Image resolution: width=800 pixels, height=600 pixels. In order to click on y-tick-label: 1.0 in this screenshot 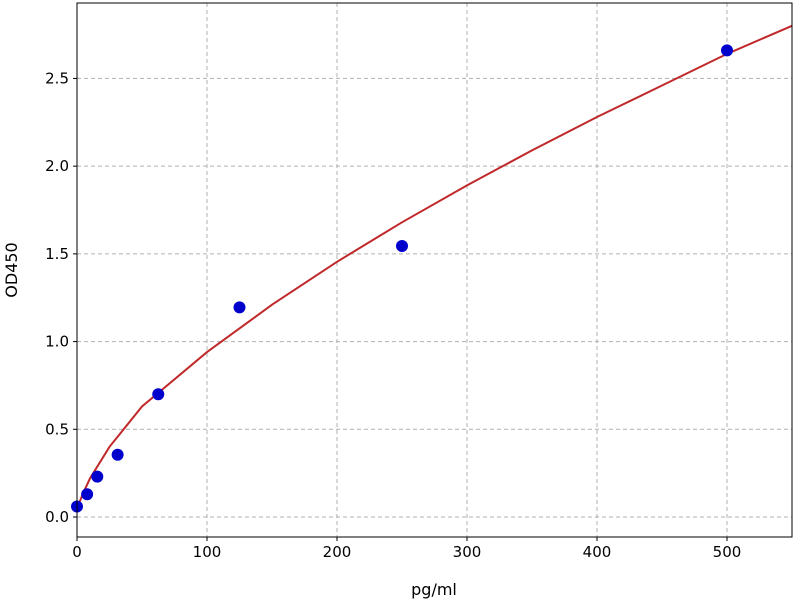, I will do `click(57, 342)`.